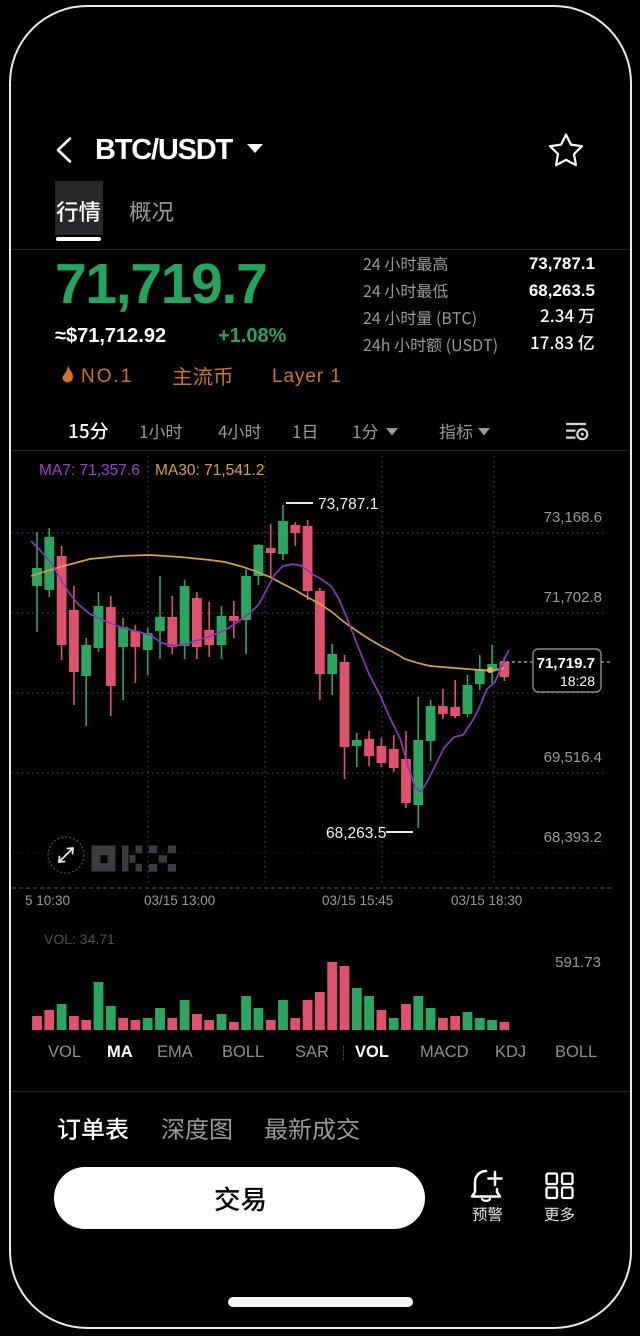 The width and height of the screenshot is (640, 1336). Describe the element at coordinates (89, 470) in the screenshot. I see `svg-text: MA7: 71,357.6` at that location.